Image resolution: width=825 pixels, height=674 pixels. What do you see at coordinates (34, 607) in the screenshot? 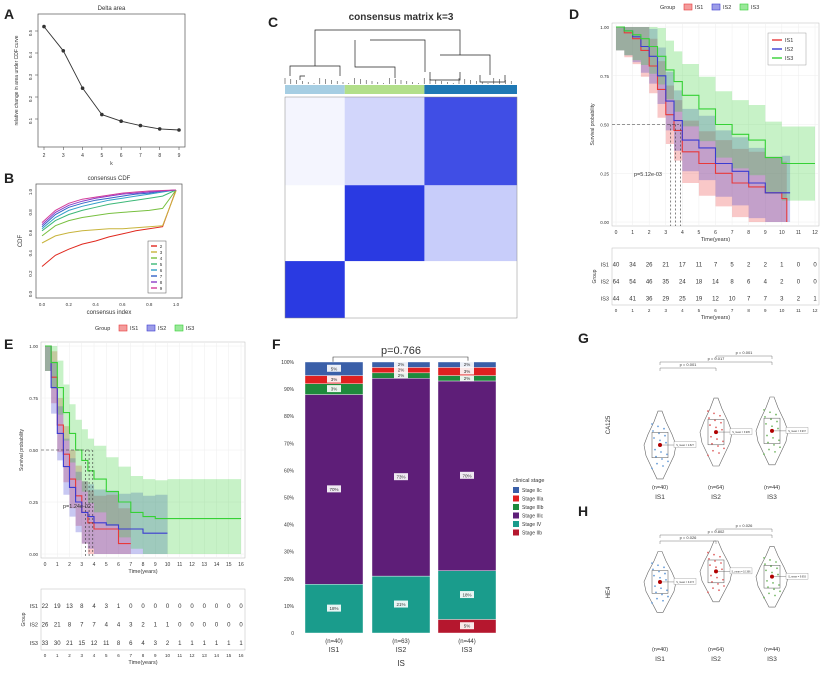
I see `km-e-risk-row-label: IS1` at bounding box center [34, 607].